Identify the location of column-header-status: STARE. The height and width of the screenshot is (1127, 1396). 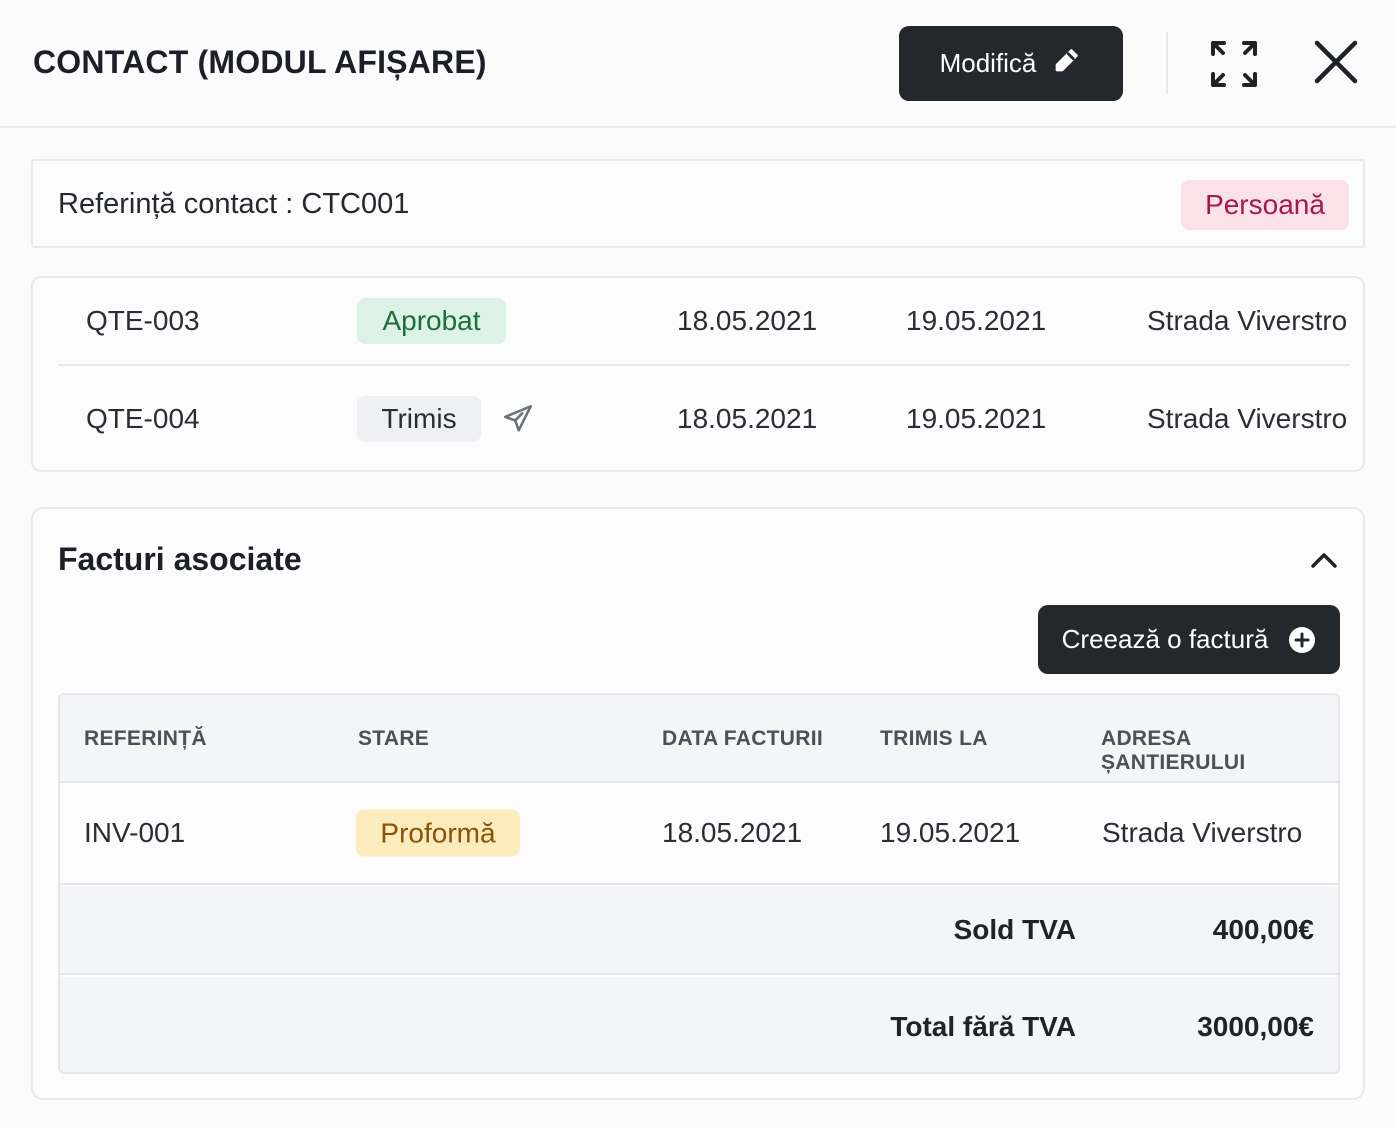
(394, 738).